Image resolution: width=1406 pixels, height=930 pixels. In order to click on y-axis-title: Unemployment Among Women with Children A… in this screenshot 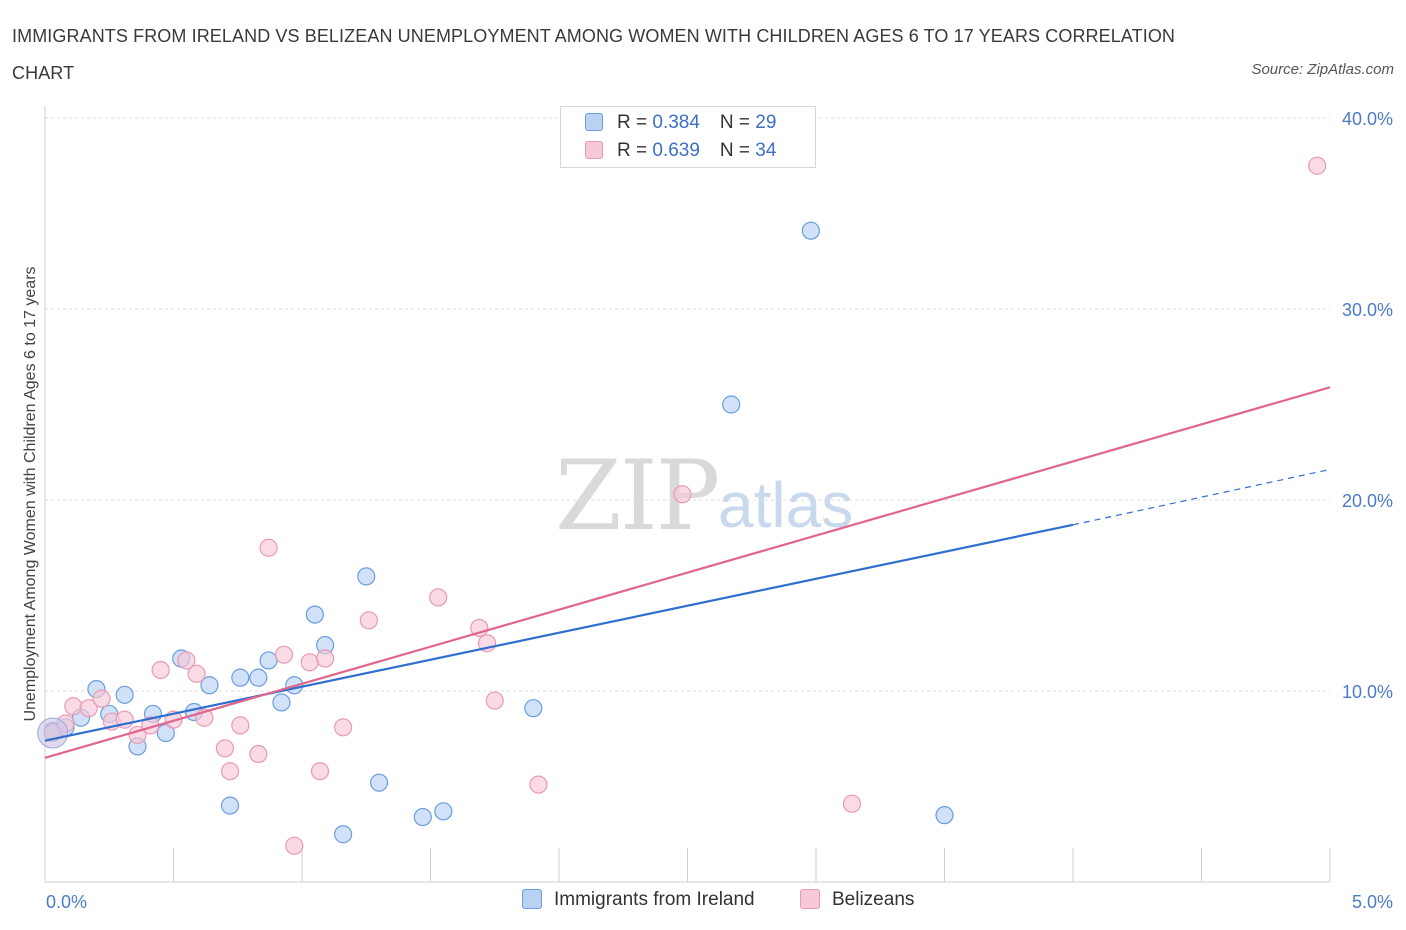, I will do `click(30, 493)`.